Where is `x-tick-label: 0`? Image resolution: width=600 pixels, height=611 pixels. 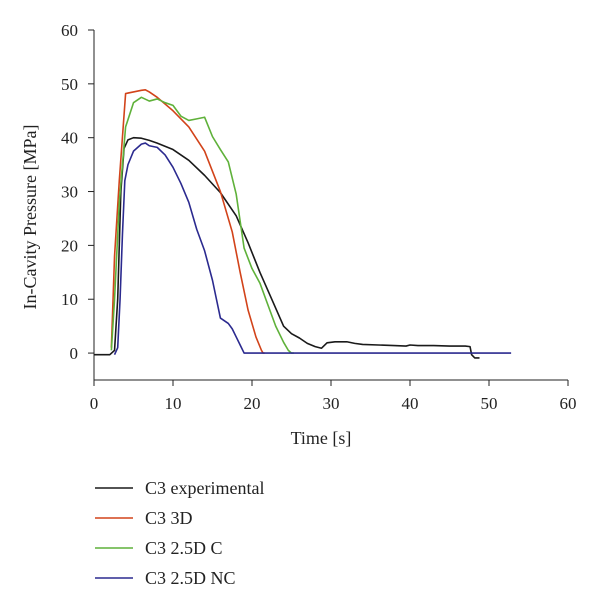
x-tick-label: 0 is located at coordinates (94, 403).